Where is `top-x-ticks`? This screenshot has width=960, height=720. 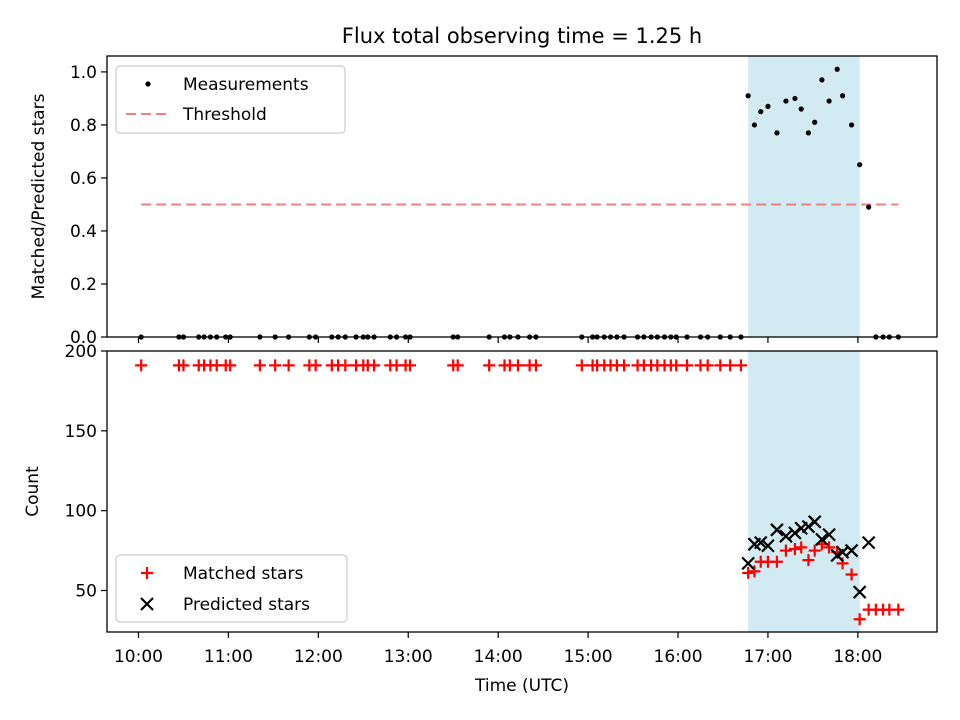
top-x-ticks is located at coordinates (498, 340).